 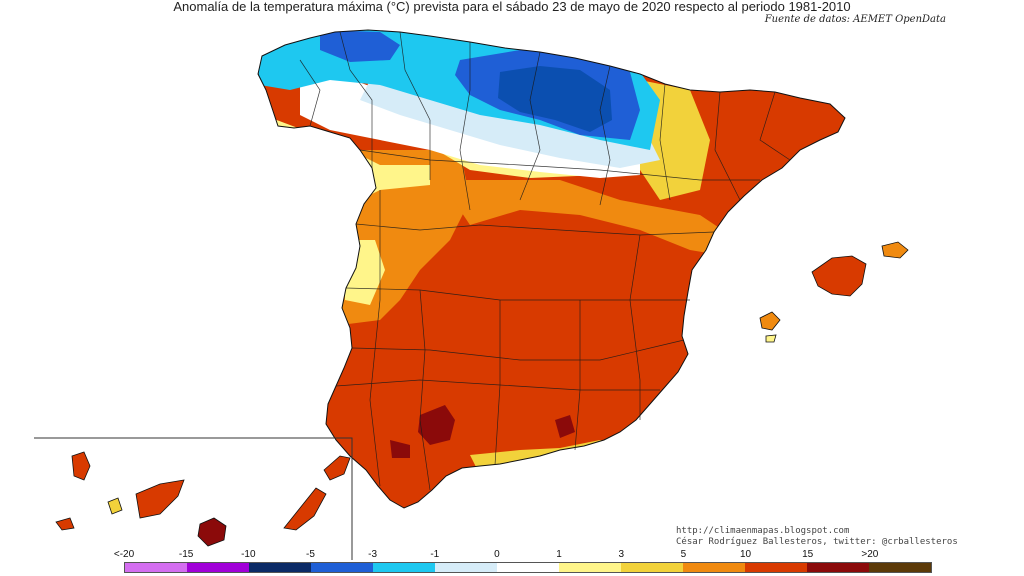 What do you see at coordinates (160, 499) in the screenshot?
I see `tenerife` at bounding box center [160, 499].